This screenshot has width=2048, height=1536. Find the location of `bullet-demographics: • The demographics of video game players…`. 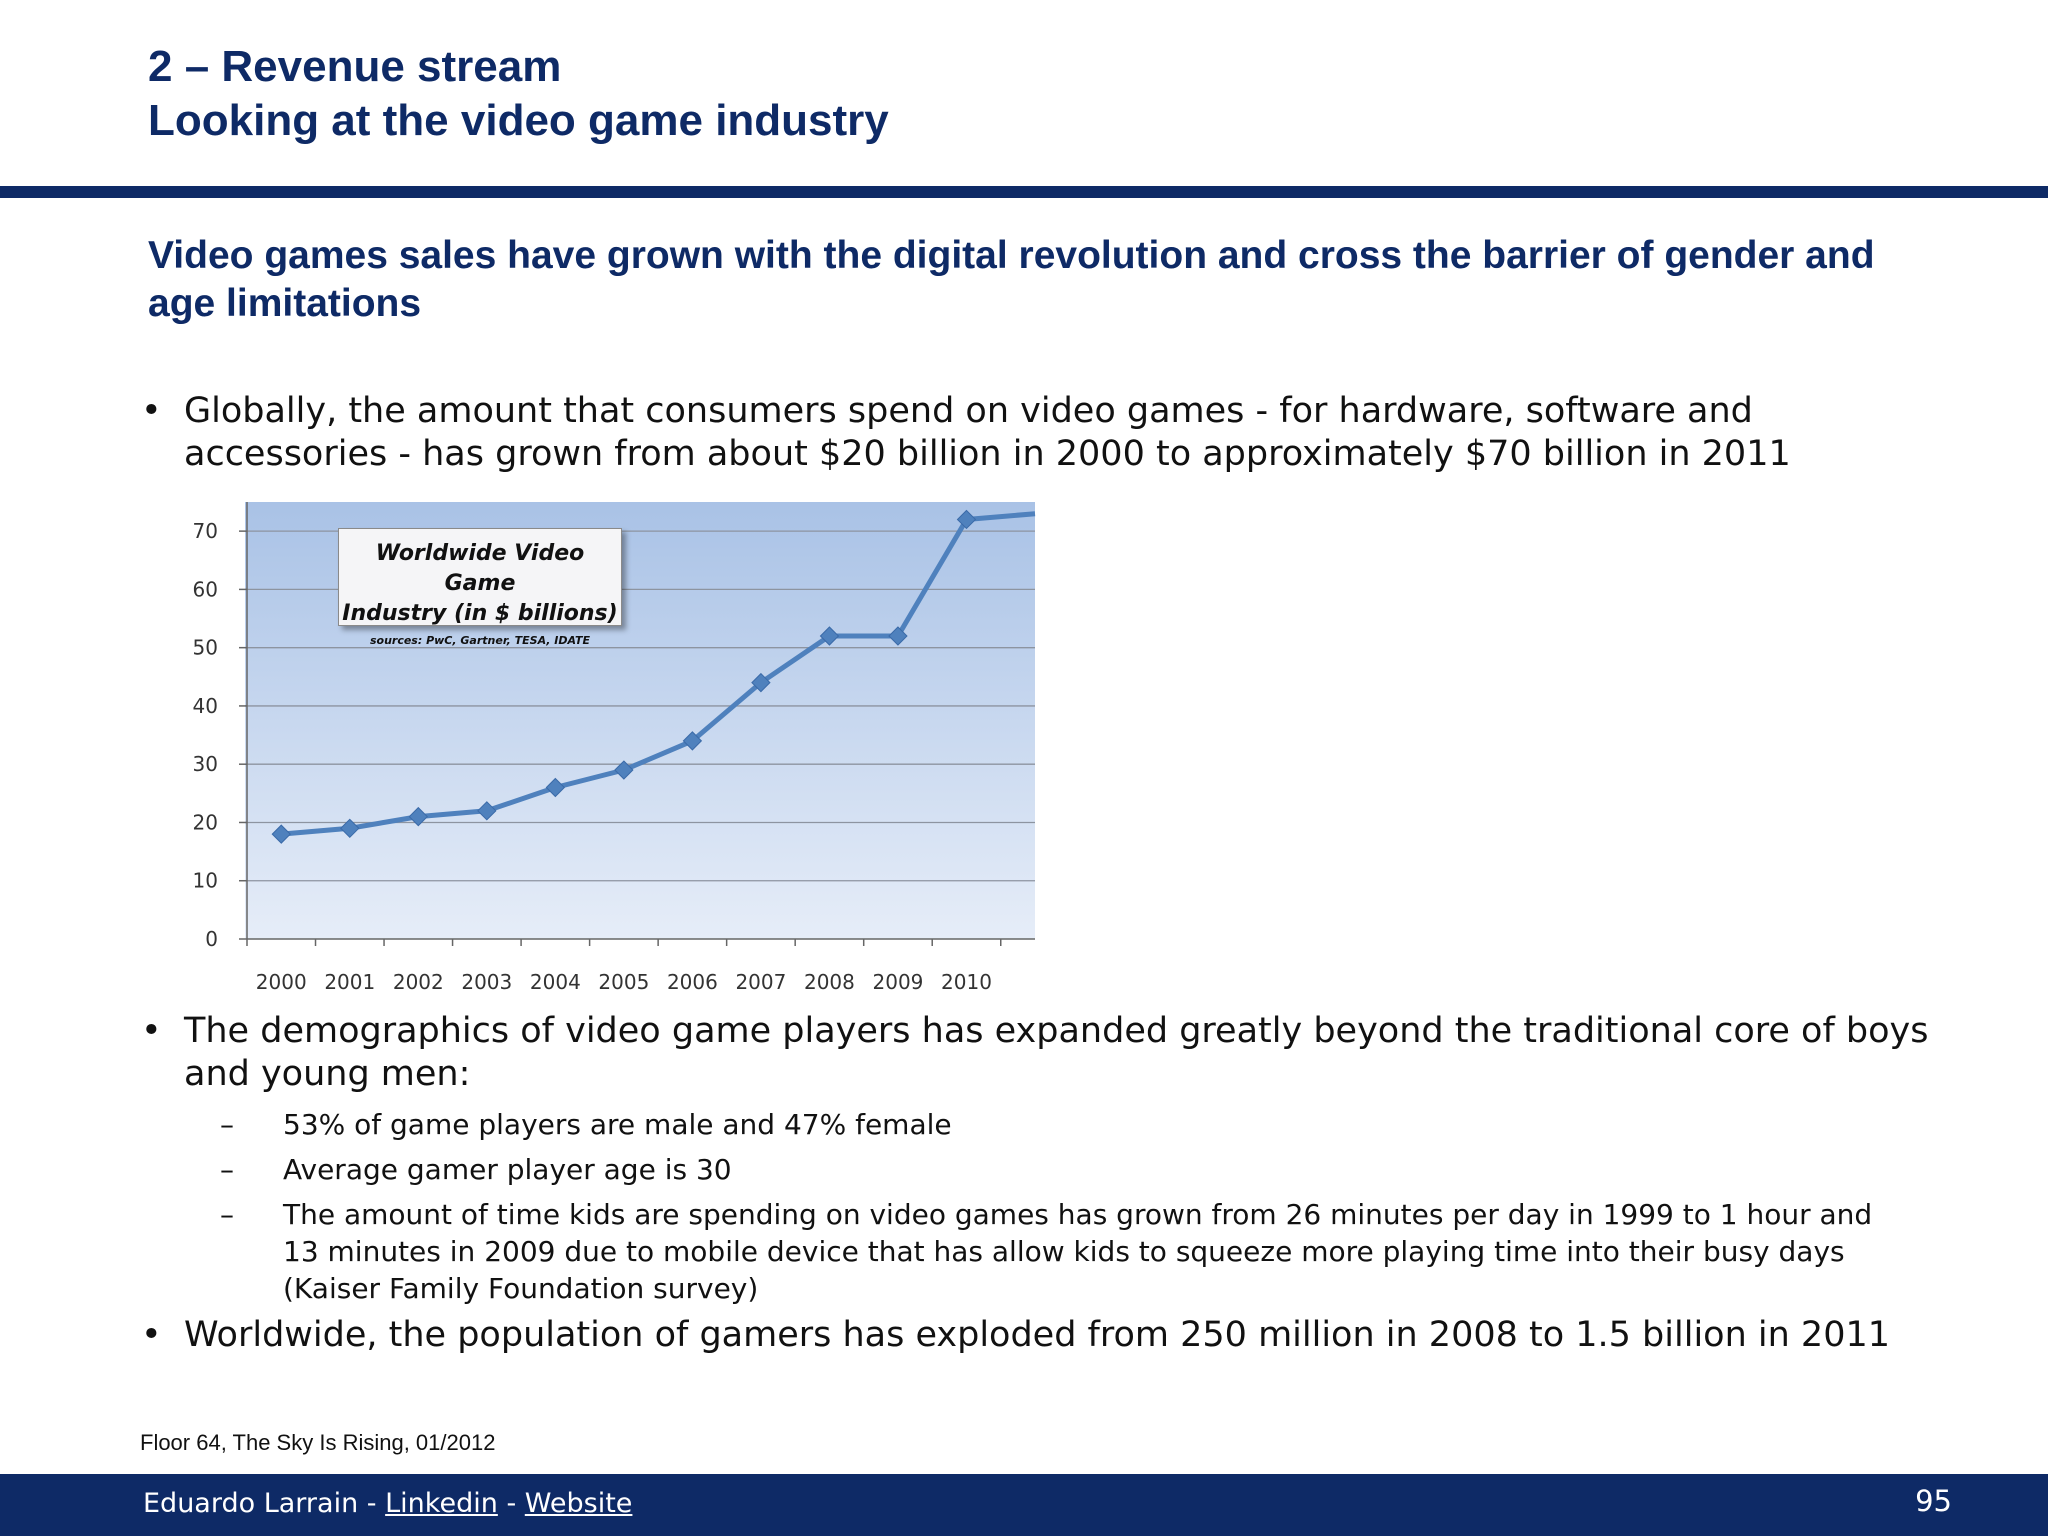

bullet-demographics: • The demographics of video game players… is located at coordinates (1044, 1053).